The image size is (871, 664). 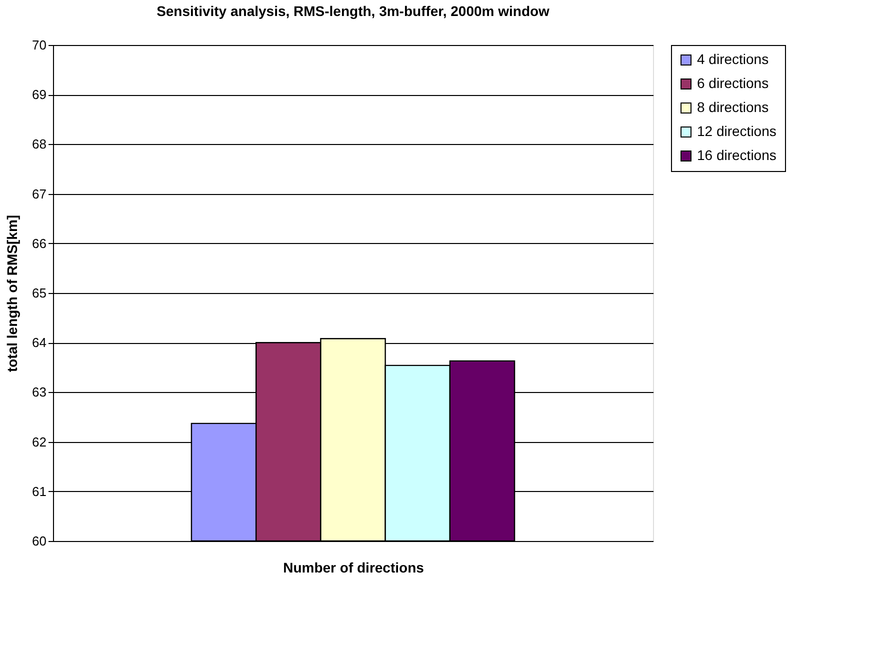 What do you see at coordinates (39, 293) in the screenshot?
I see `y-tick-label: 65` at bounding box center [39, 293].